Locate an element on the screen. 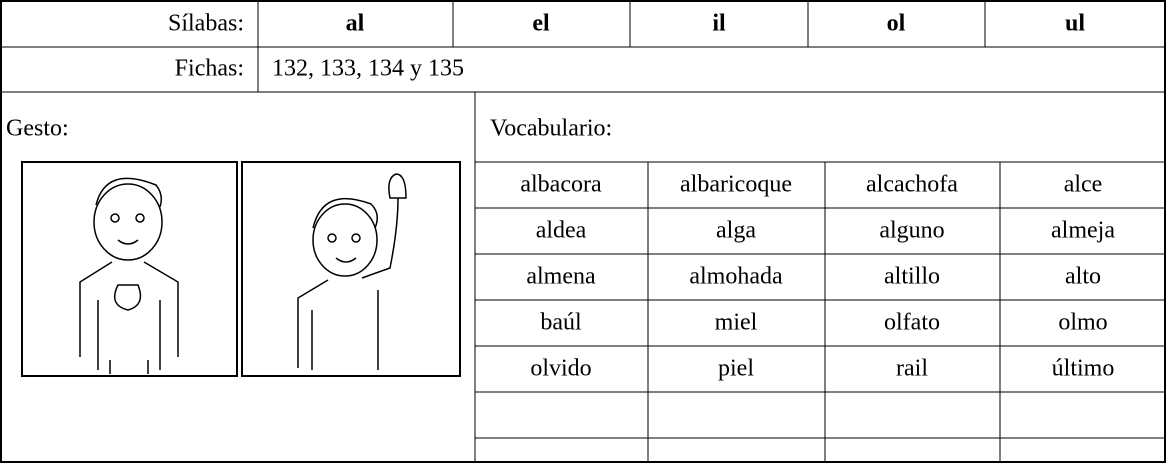 This screenshot has width=1166, height=463. vocabulary-word: alga is located at coordinates (736, 231).